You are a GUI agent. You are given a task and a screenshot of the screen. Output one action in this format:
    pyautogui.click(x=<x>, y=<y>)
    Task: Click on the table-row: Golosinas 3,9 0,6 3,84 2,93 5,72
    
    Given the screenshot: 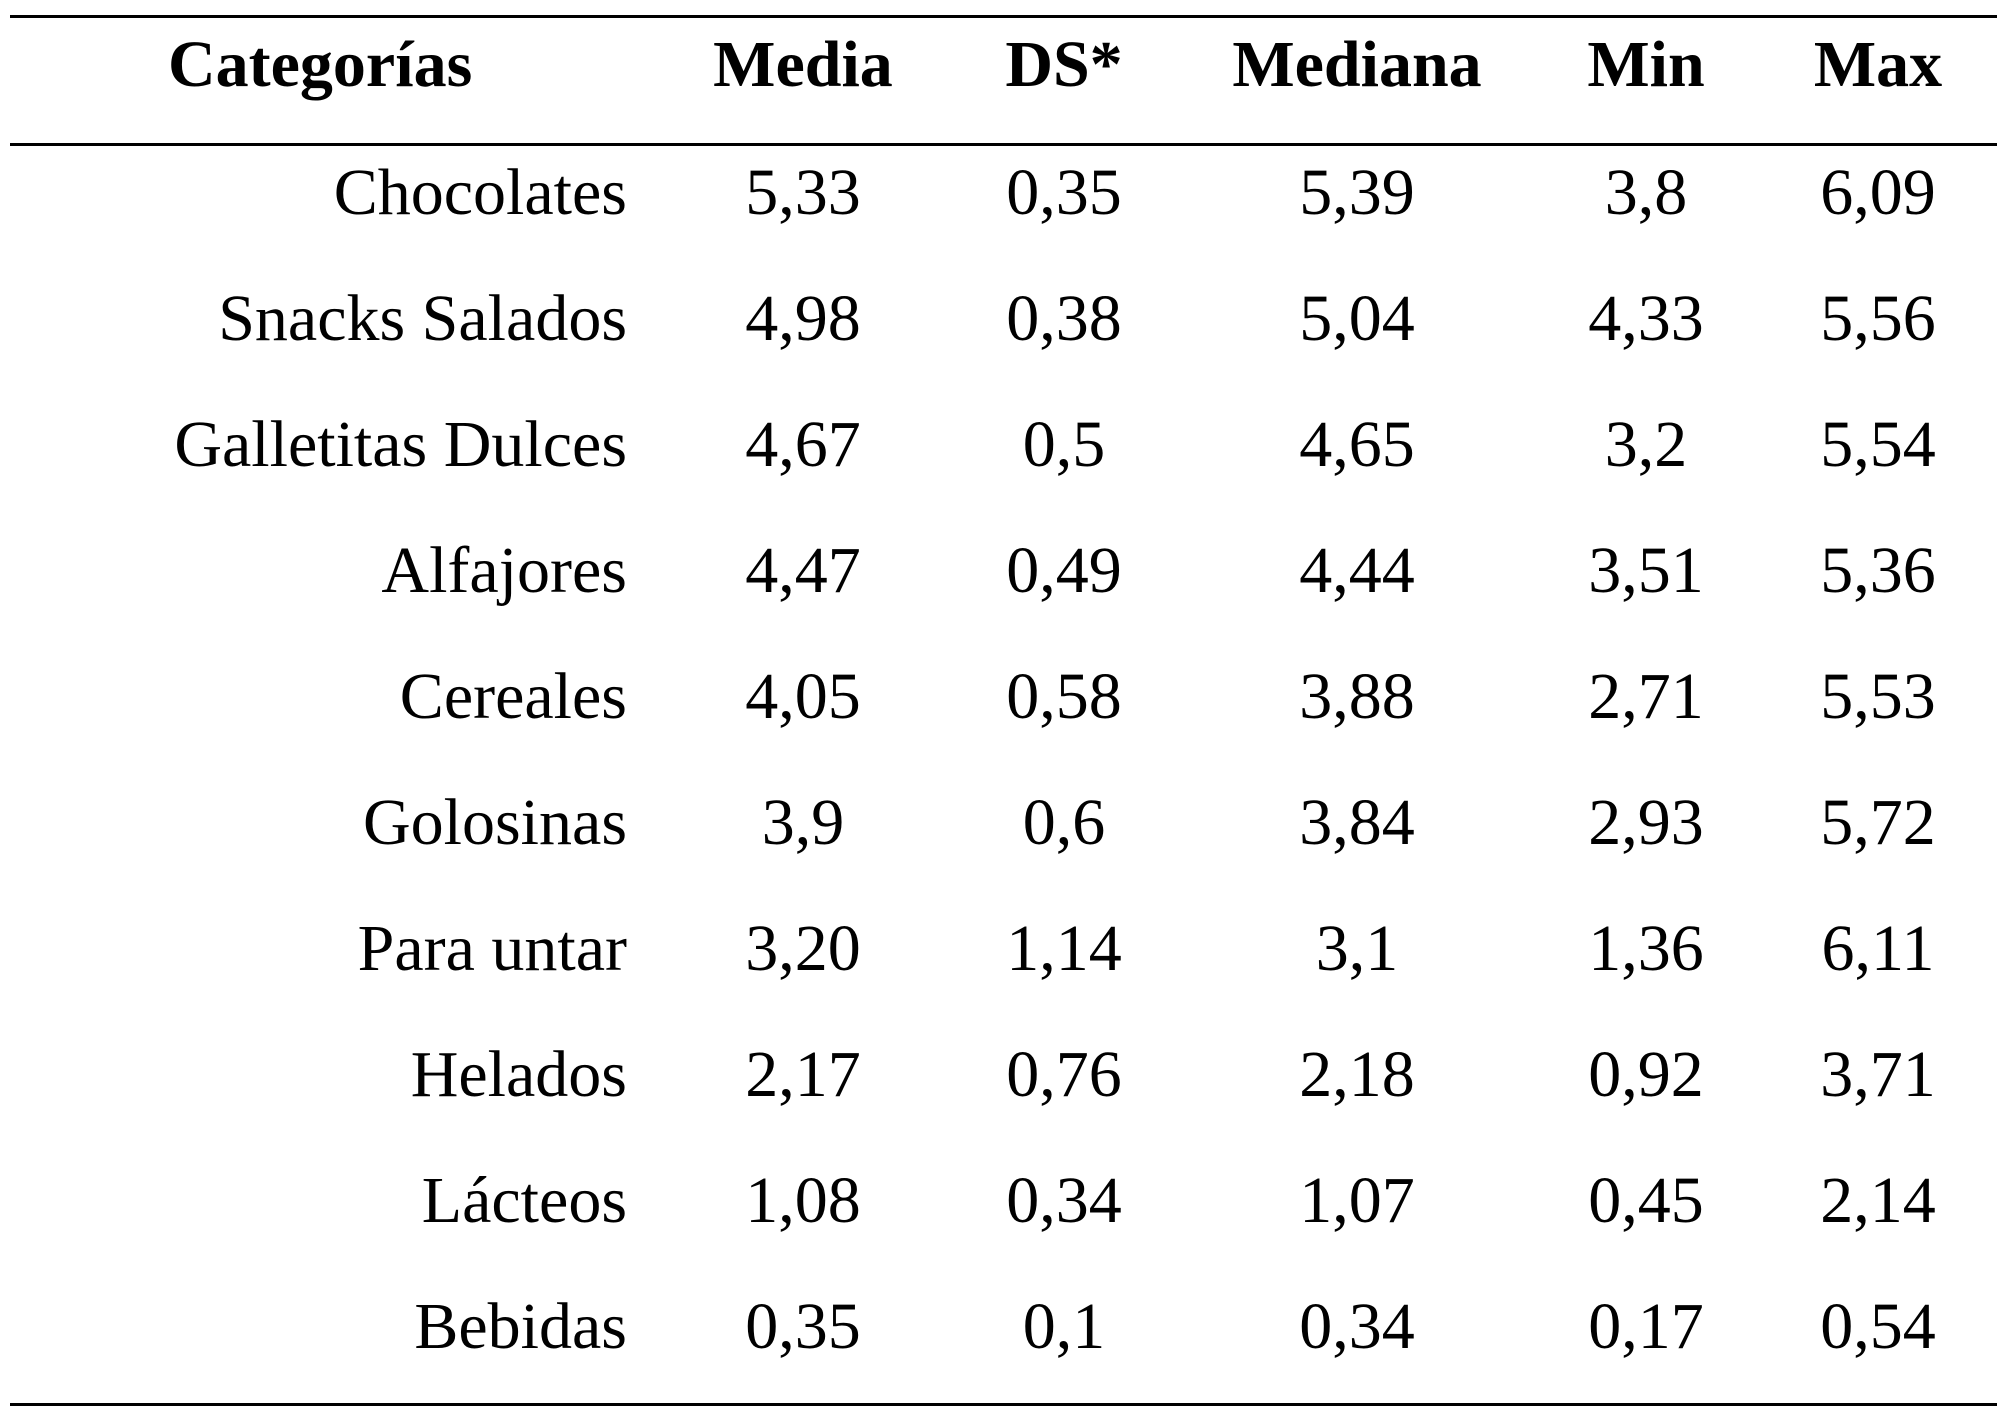 What is the action you would take?
    pyautogui.click(x=1000, y=853)
    